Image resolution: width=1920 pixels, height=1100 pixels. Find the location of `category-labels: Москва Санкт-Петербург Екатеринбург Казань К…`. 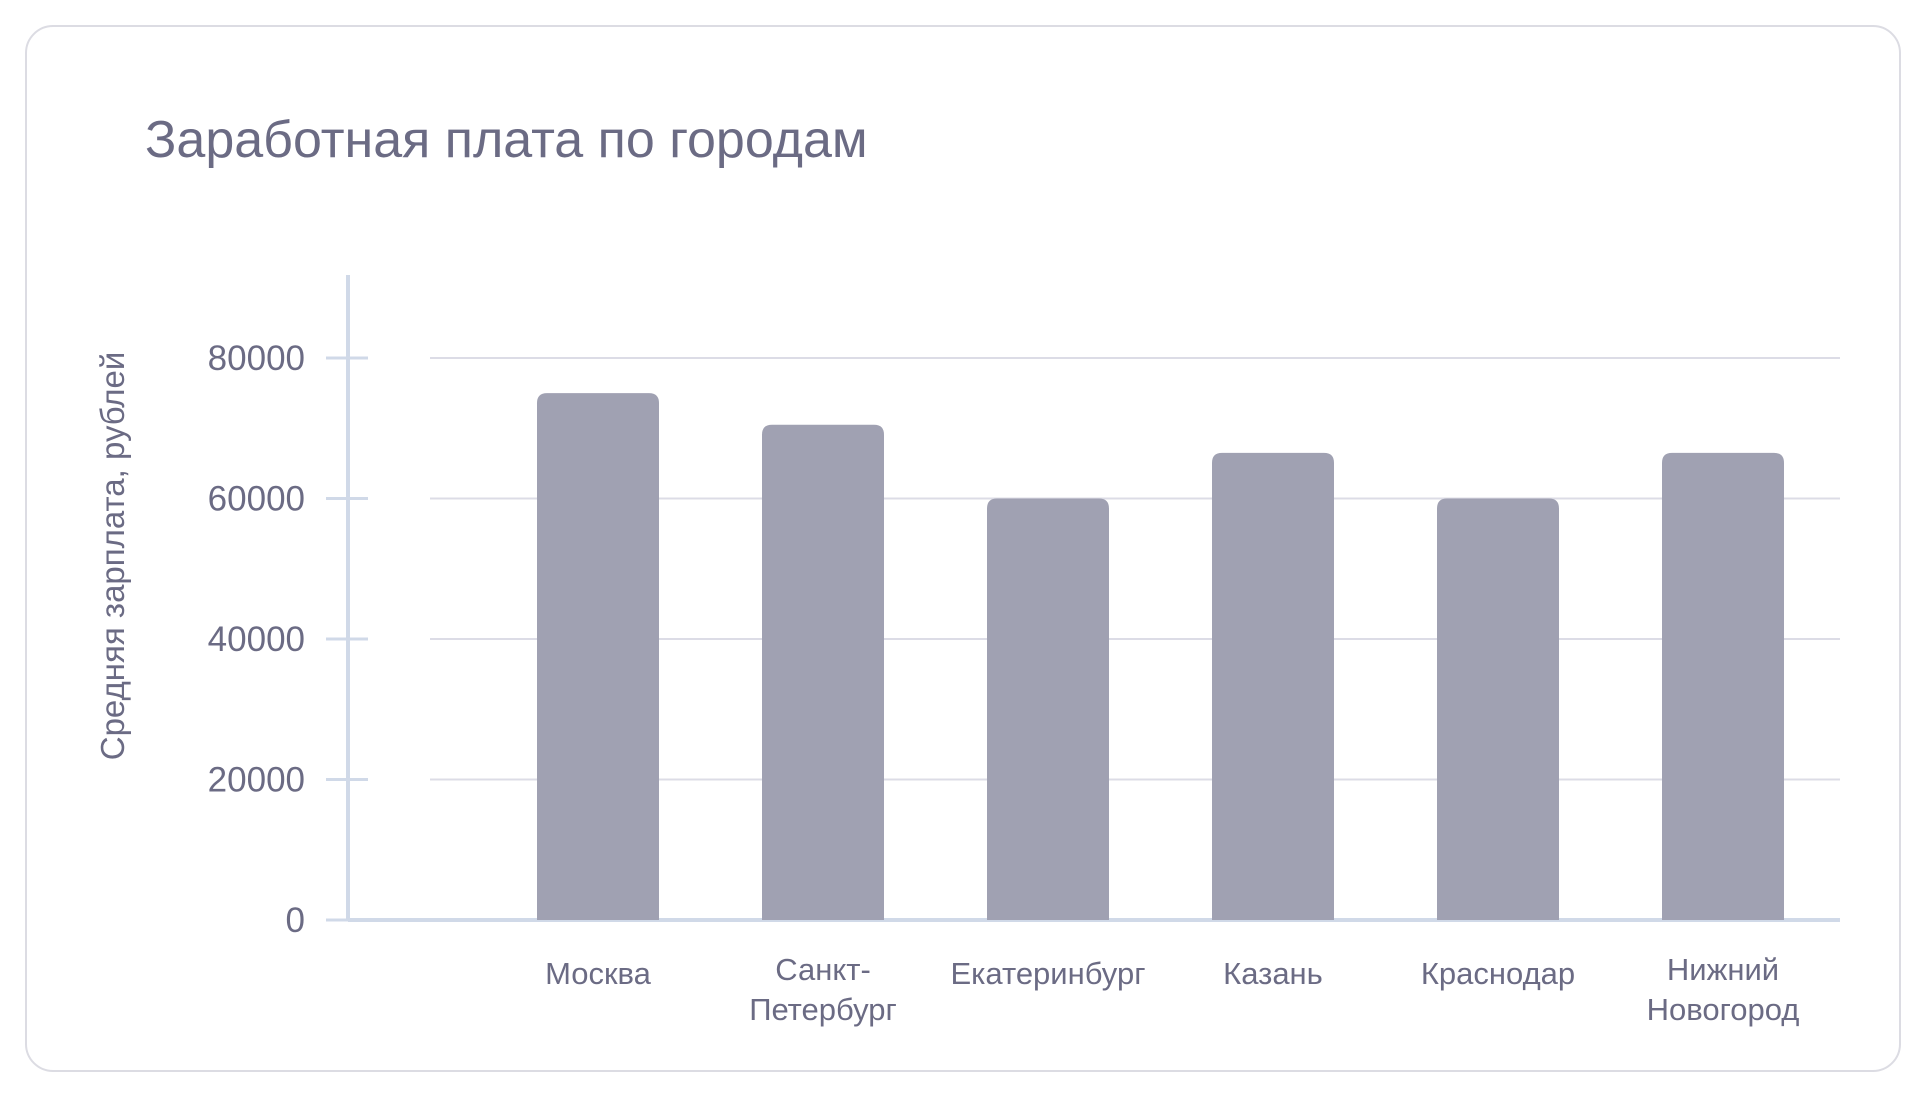

category-labels: Москва Санкт-Петербург Екатеринбург Казань К… is located at coordinates (1172, 989).